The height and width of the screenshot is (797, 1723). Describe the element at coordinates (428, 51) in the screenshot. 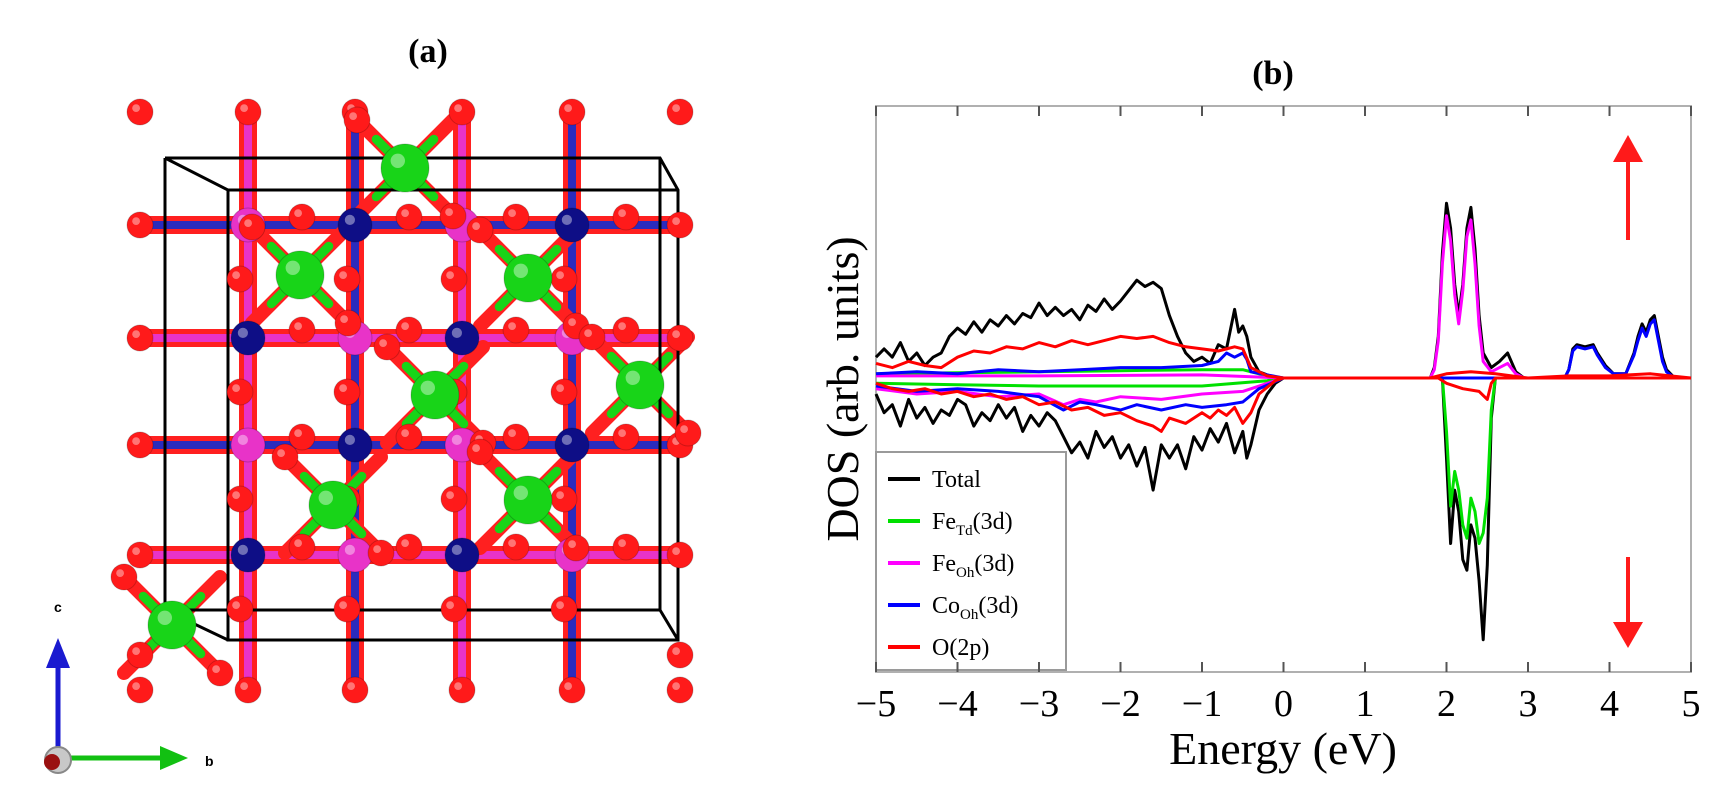

I see `panel-a-label: (a)` at that location.